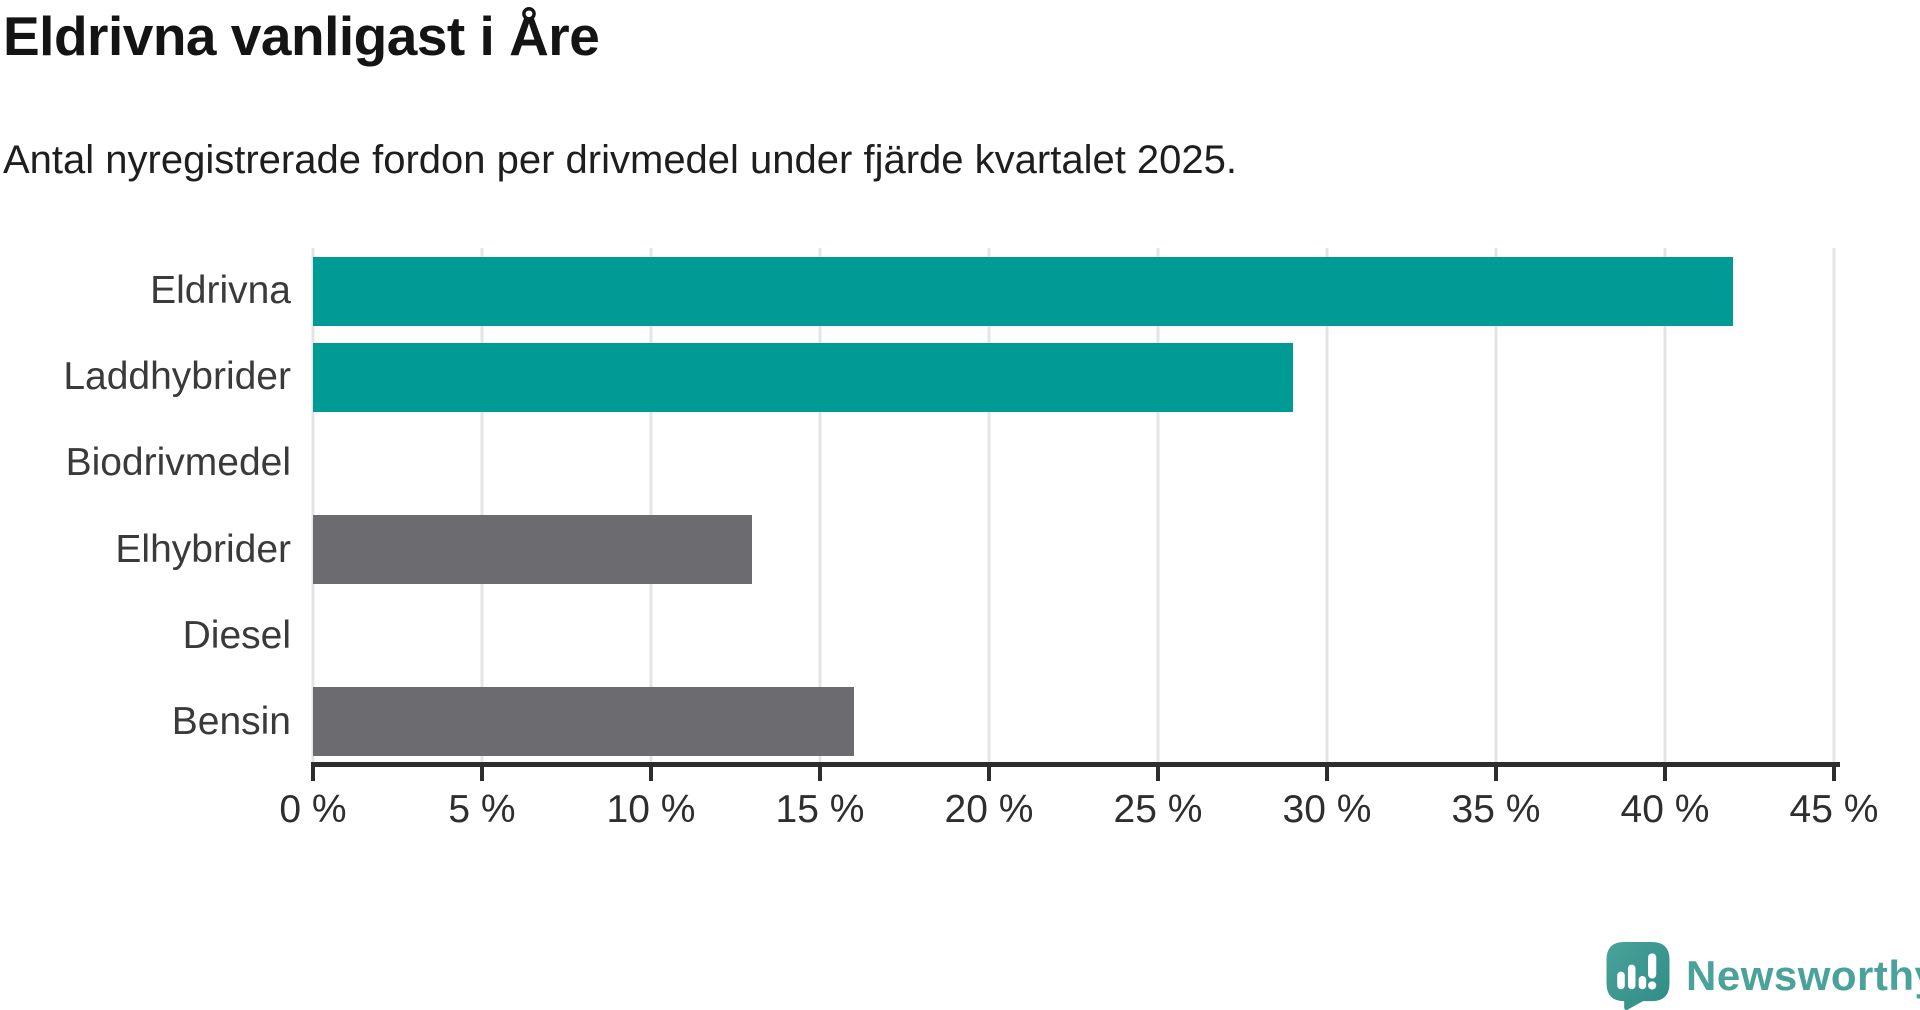  I want to click on bar-row: Elhybrider, so click(974, 550).